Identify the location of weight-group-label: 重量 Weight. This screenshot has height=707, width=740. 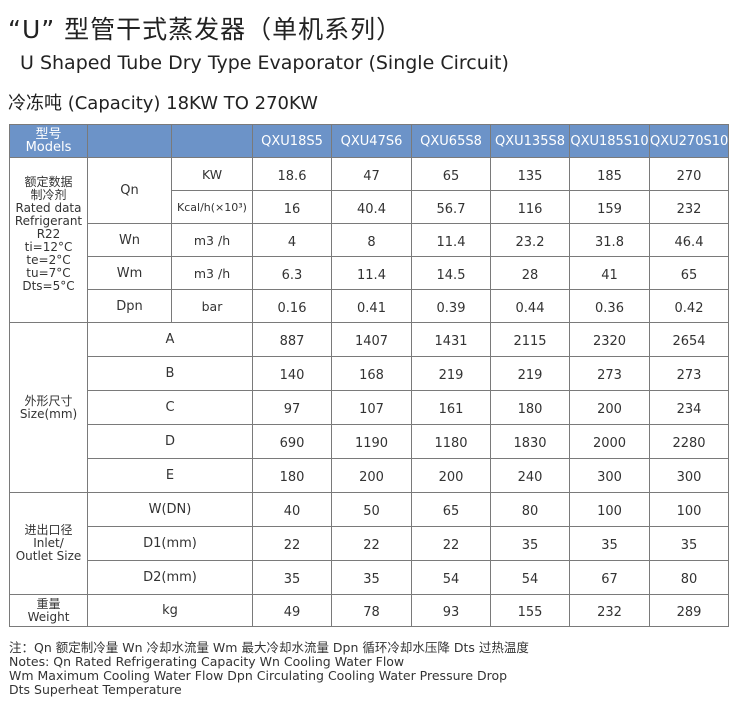
(48, 610).